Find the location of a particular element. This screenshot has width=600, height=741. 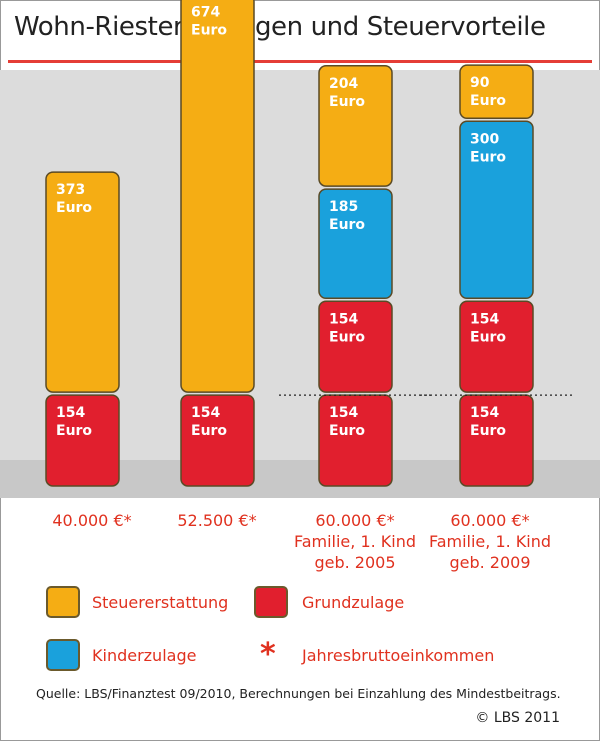

category-label: 60.000 €* Familie, 1. Kind geb. 2009 is located at coordinates (490, 541).